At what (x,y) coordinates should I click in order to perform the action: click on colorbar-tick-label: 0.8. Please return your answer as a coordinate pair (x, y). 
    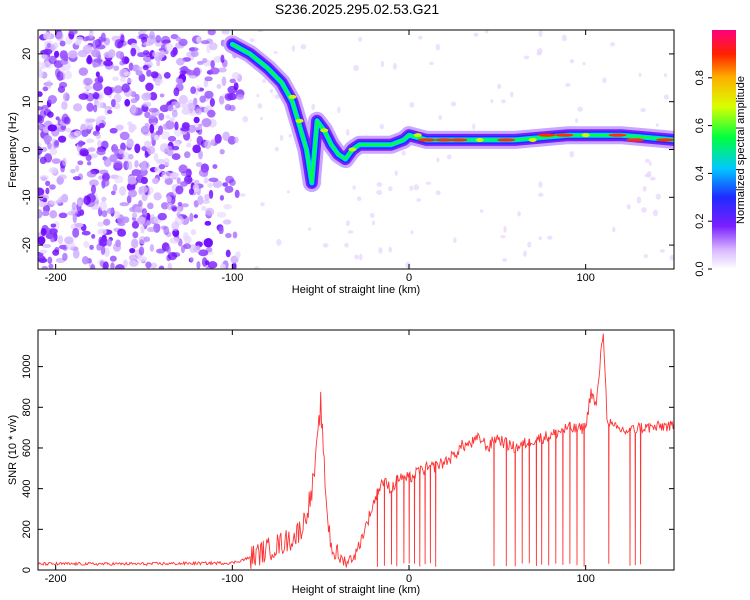
    Looking at the image, I should click on (700, 77).